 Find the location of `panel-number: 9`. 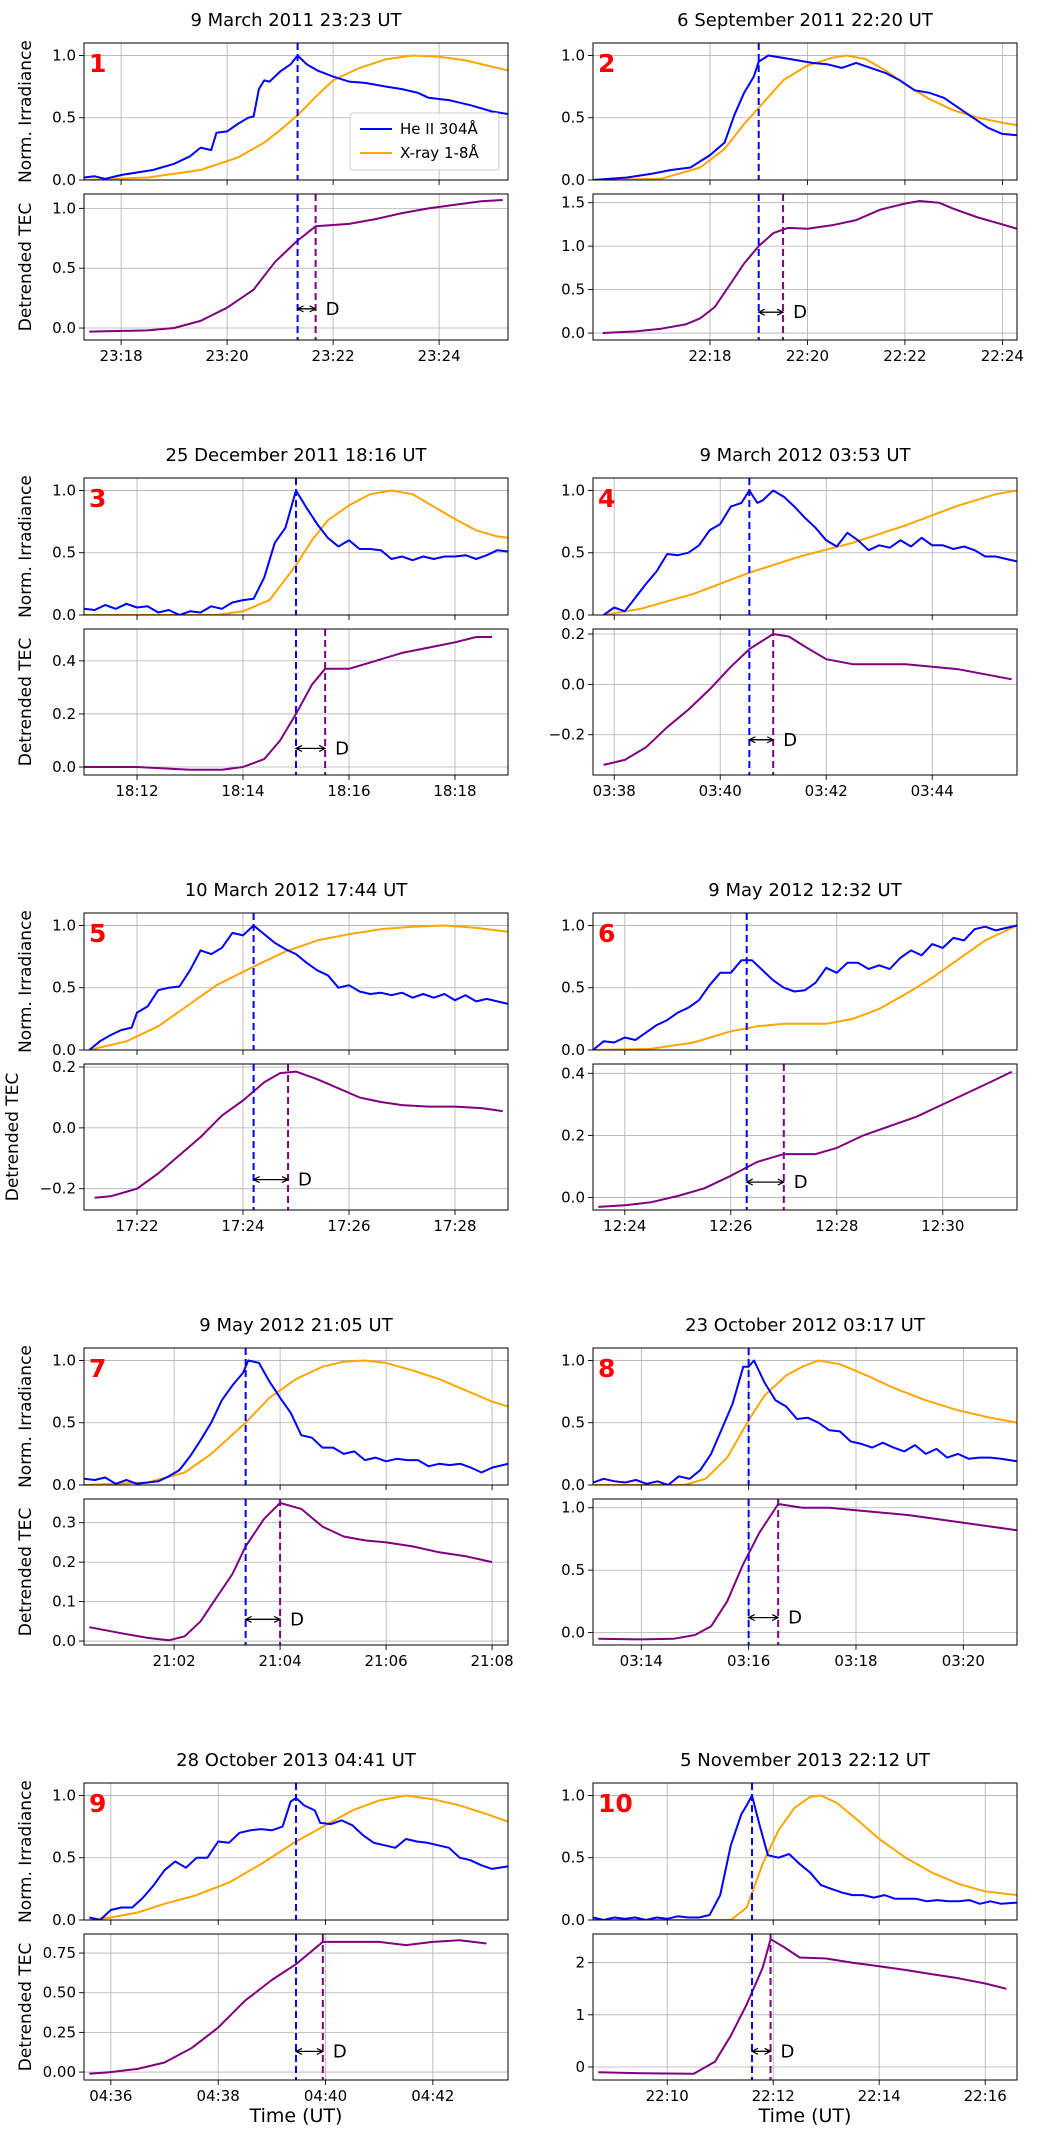

panel-number: 9 is located at coordinates (97, 1803).